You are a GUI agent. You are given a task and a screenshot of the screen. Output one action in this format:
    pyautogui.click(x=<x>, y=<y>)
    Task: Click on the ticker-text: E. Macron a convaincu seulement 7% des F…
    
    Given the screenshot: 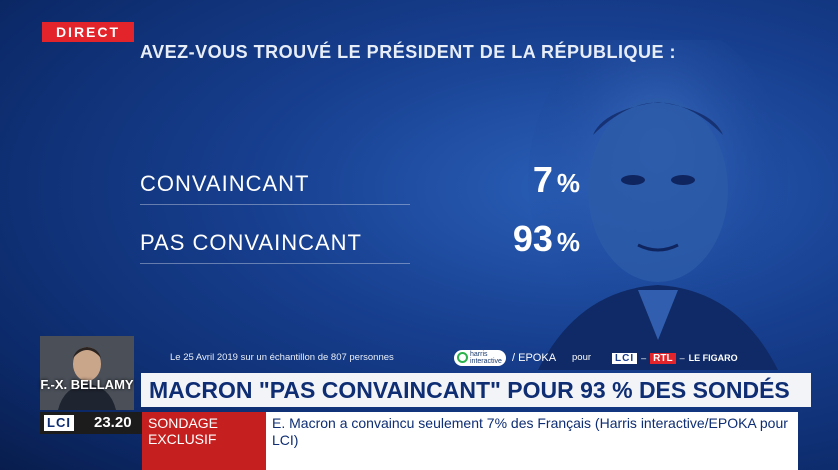 What is the action you would take?
    pyautogui.click(x=532, y=441)
    